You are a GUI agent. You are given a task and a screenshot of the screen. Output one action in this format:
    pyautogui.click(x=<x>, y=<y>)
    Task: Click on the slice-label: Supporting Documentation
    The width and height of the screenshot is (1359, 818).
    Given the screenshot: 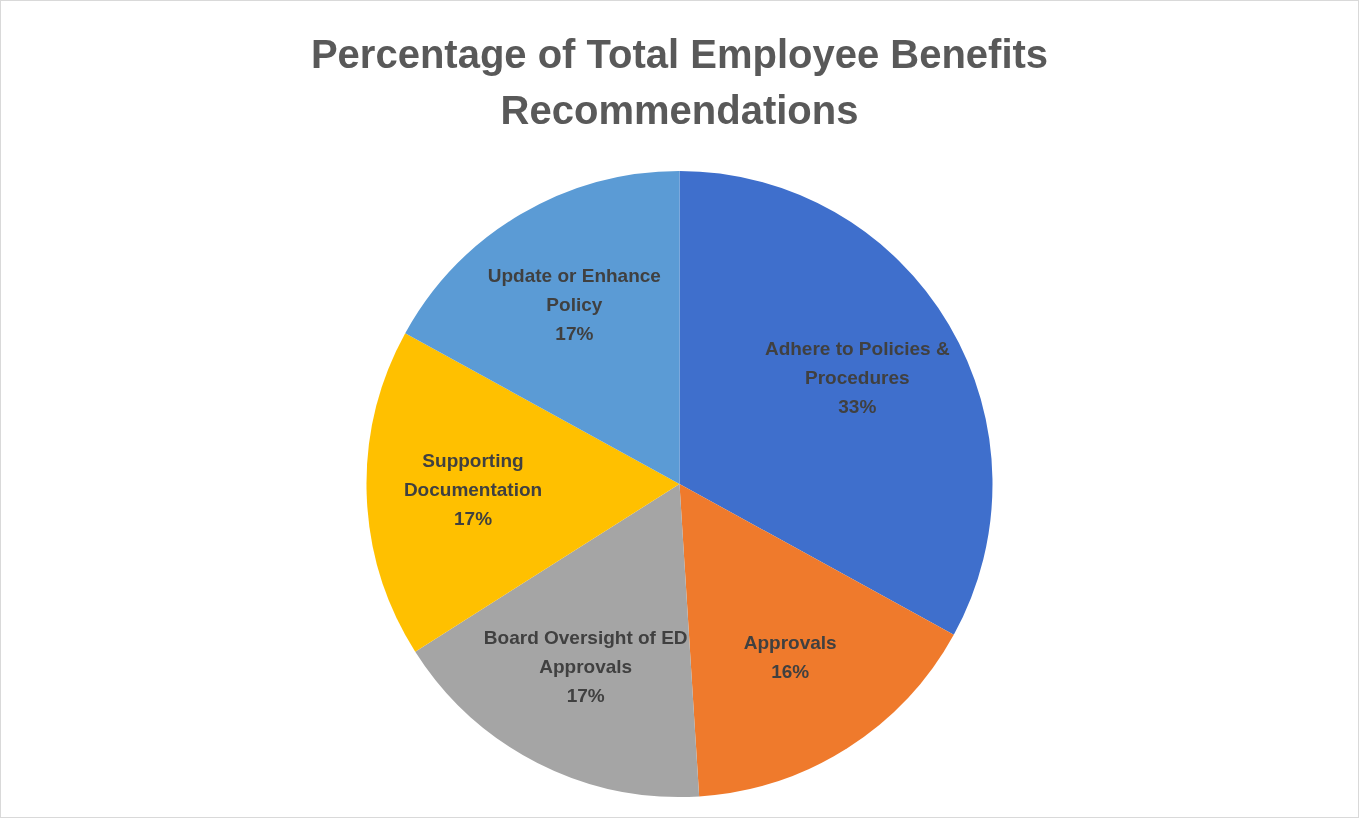 What is the action you would take?
    pyautogui.click(x=473, y=474)
    